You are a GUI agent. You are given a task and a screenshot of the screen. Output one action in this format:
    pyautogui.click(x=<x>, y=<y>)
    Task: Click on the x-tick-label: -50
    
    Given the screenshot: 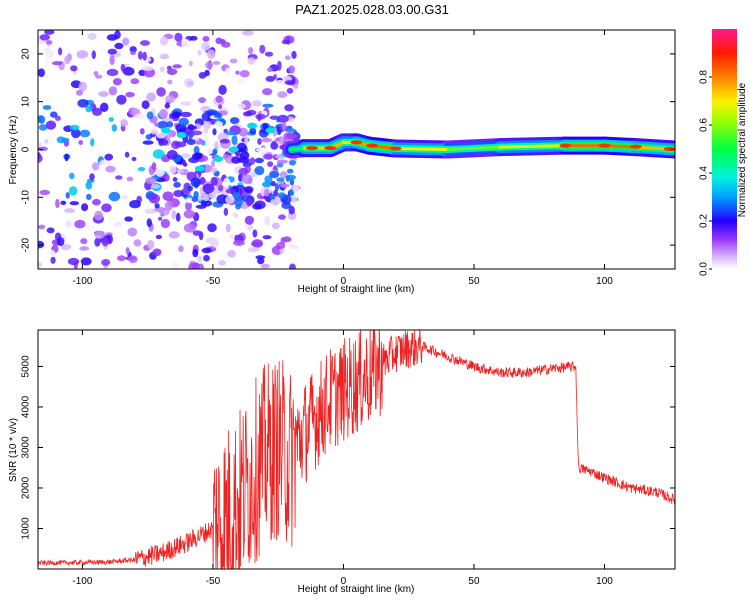 What is the action you would take?
    pyautogui.click(x=213, y=281)
    